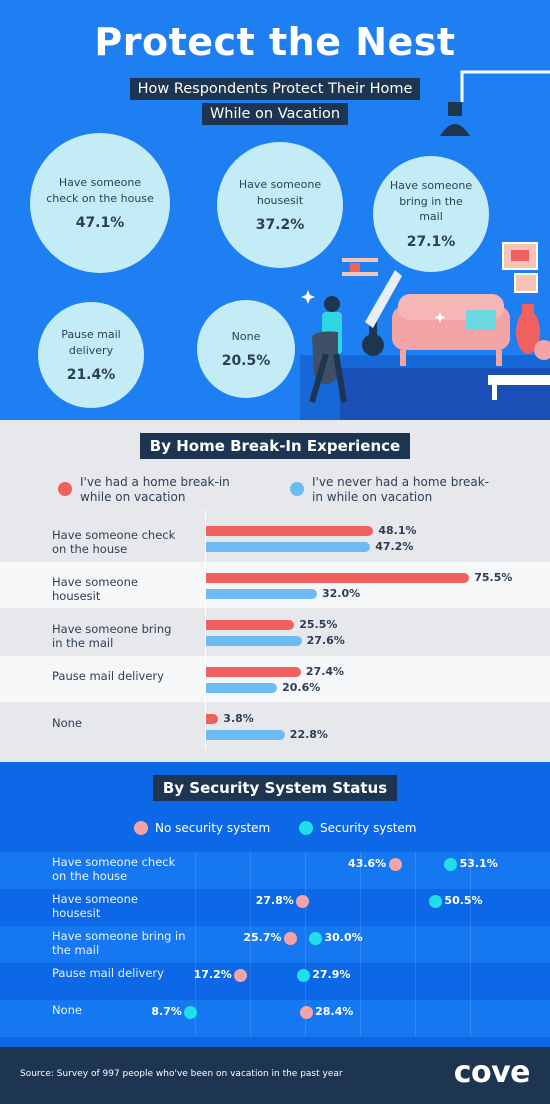  Describe the element at coordinates (91, 342) in the screenshot. I see `bubble-label: Pause mail delivery` at that location.